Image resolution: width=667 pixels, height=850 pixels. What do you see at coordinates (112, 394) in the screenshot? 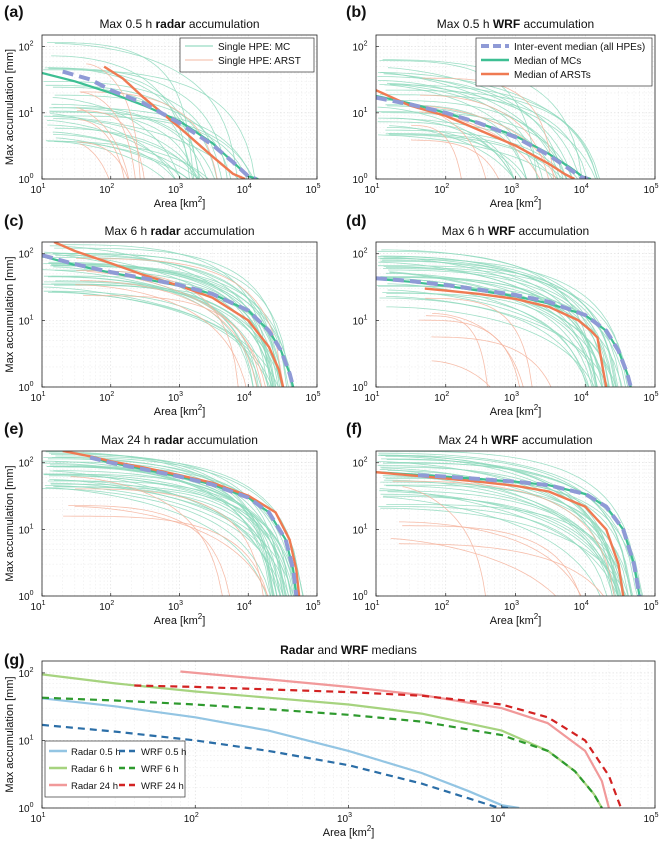
I see `x-tick-exp: 2` at bounding box center [112, 394].